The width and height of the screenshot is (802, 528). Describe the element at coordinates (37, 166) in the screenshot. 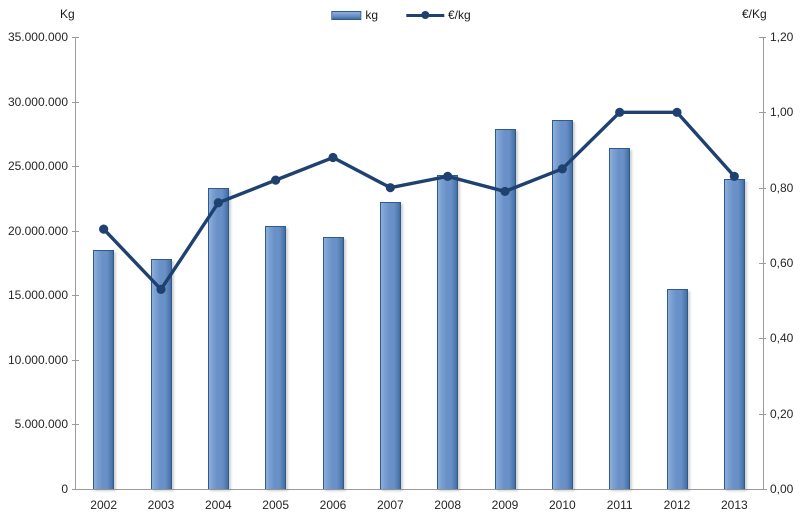

I see `left-axis-tick-label: 25.000.000` at that location.